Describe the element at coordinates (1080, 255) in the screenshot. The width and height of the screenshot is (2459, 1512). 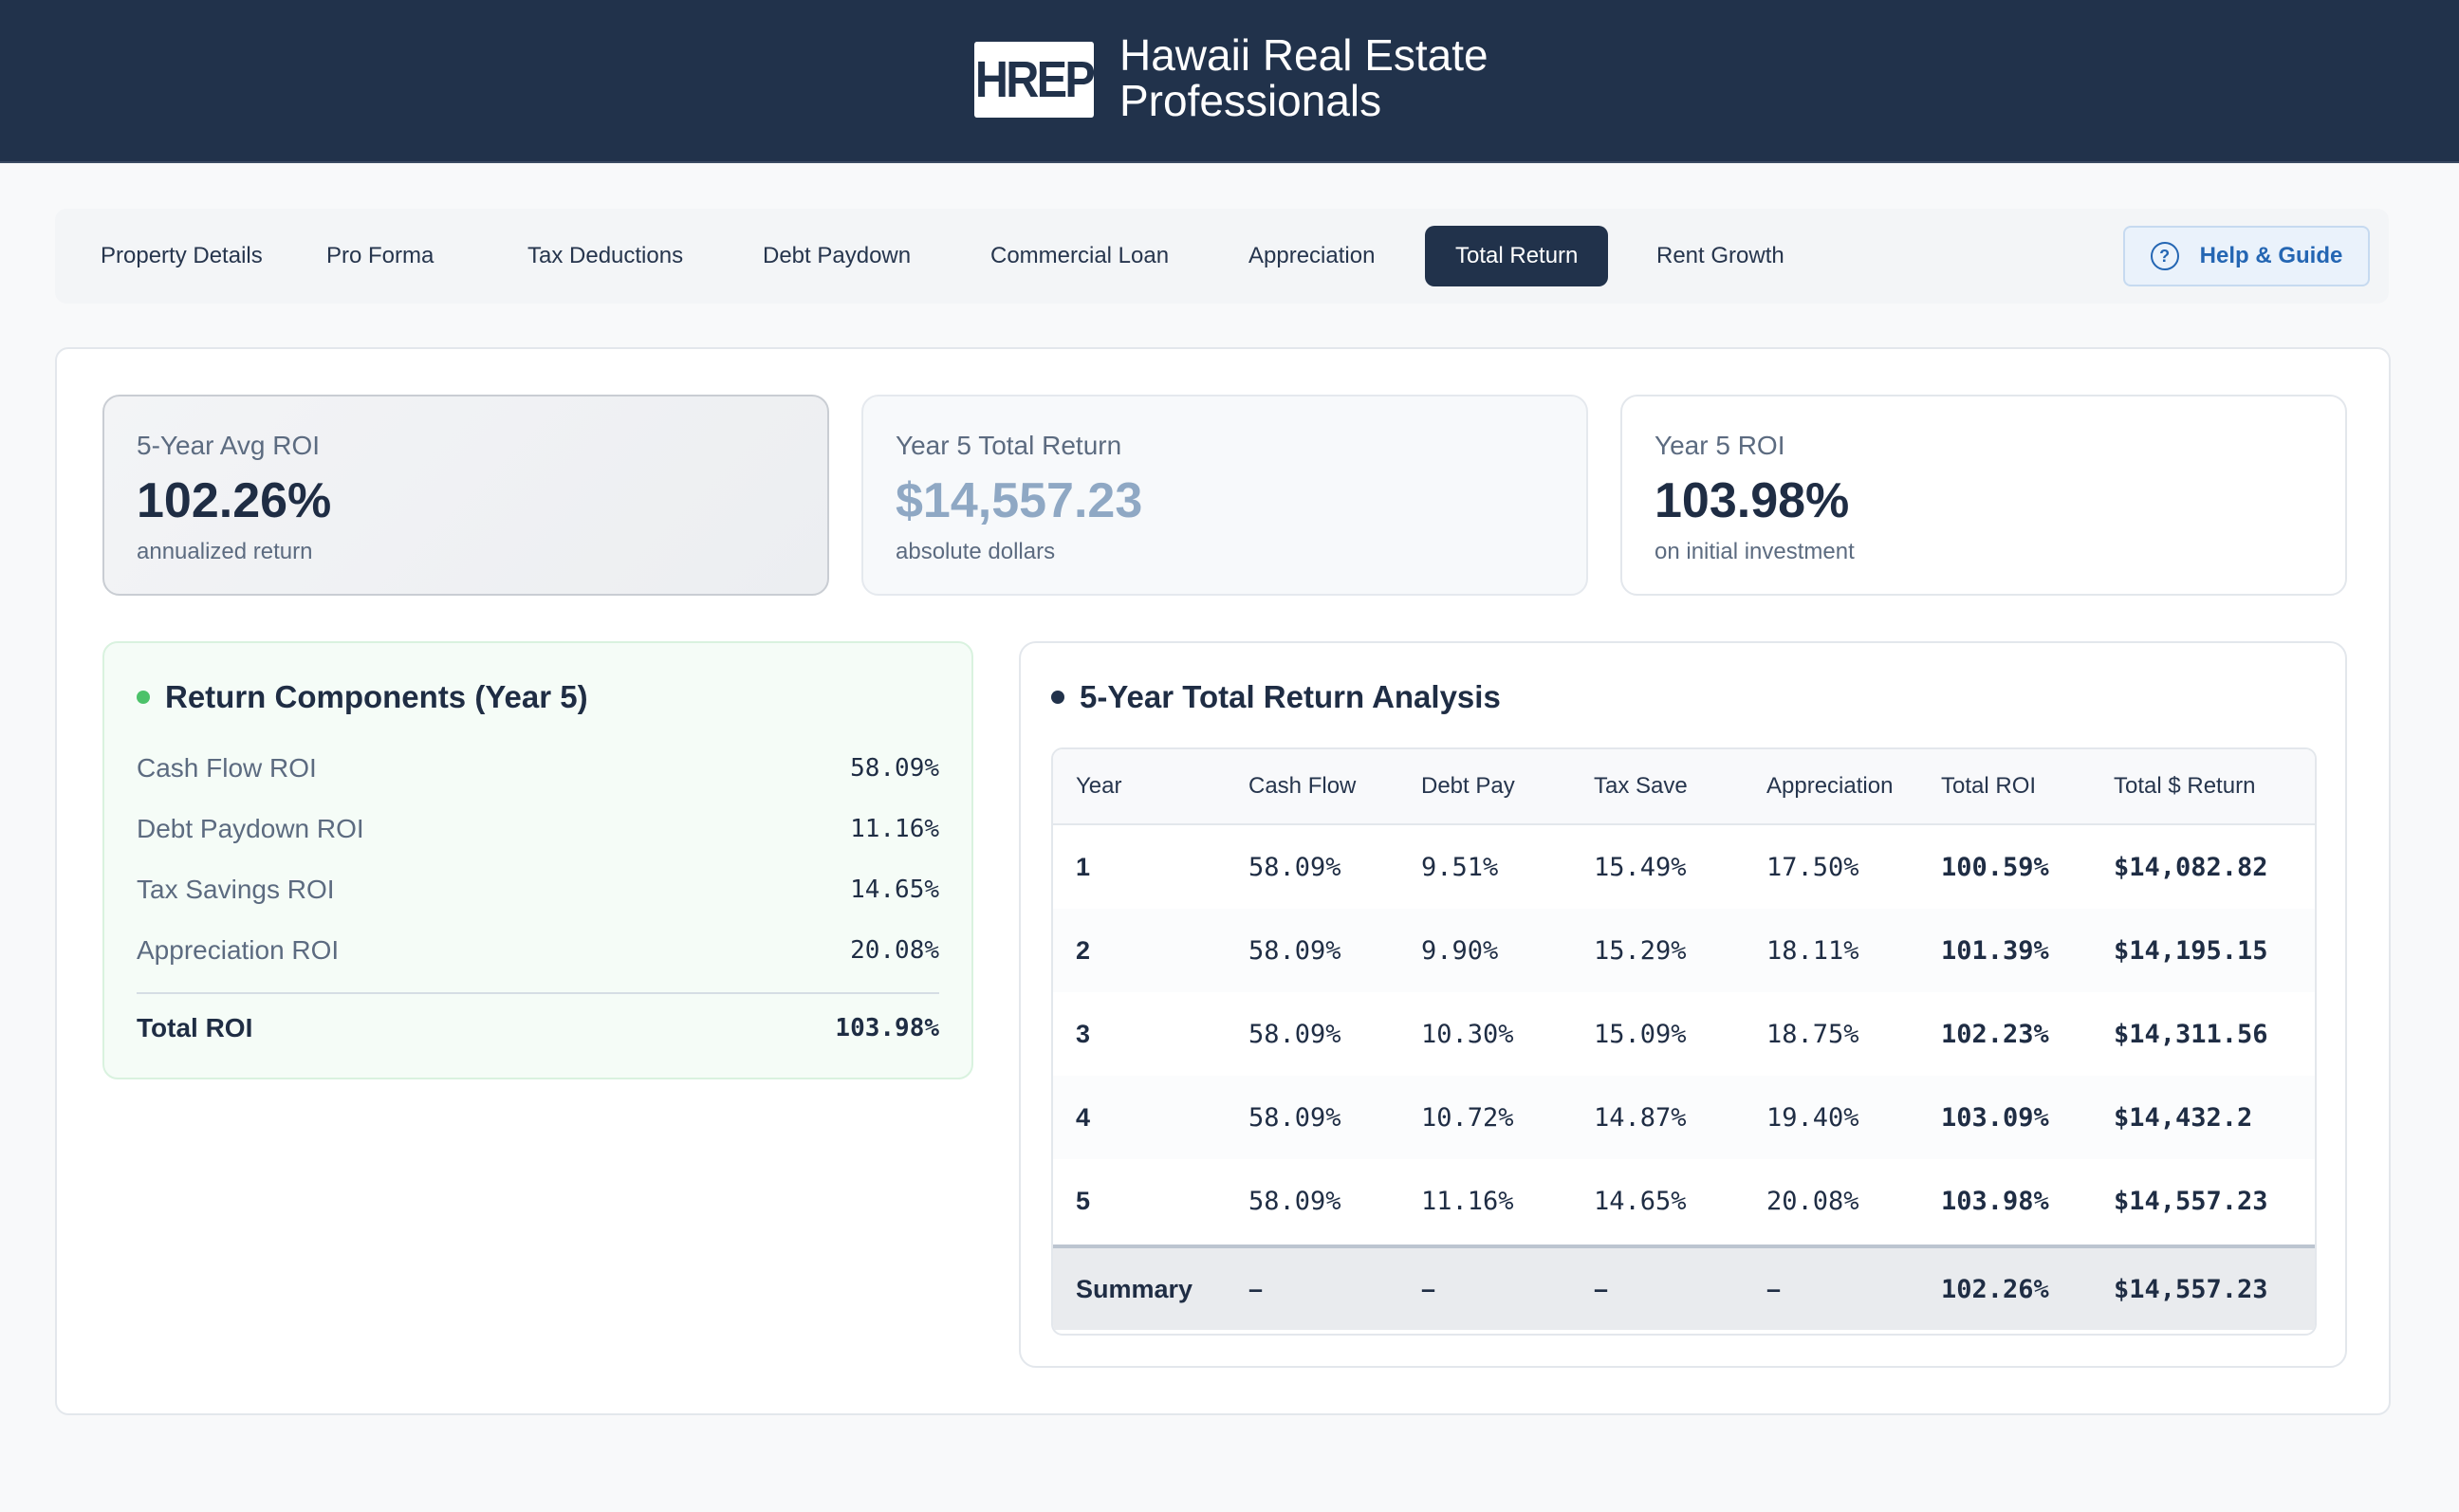
I see `tab-commercial-loan: Commercial Loan` at that location.